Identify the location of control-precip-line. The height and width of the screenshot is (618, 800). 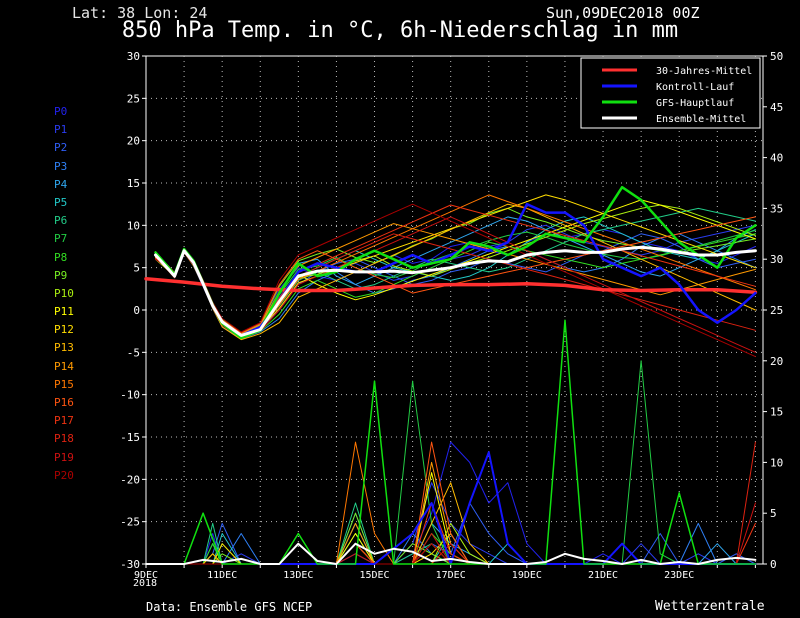
(508, 508).